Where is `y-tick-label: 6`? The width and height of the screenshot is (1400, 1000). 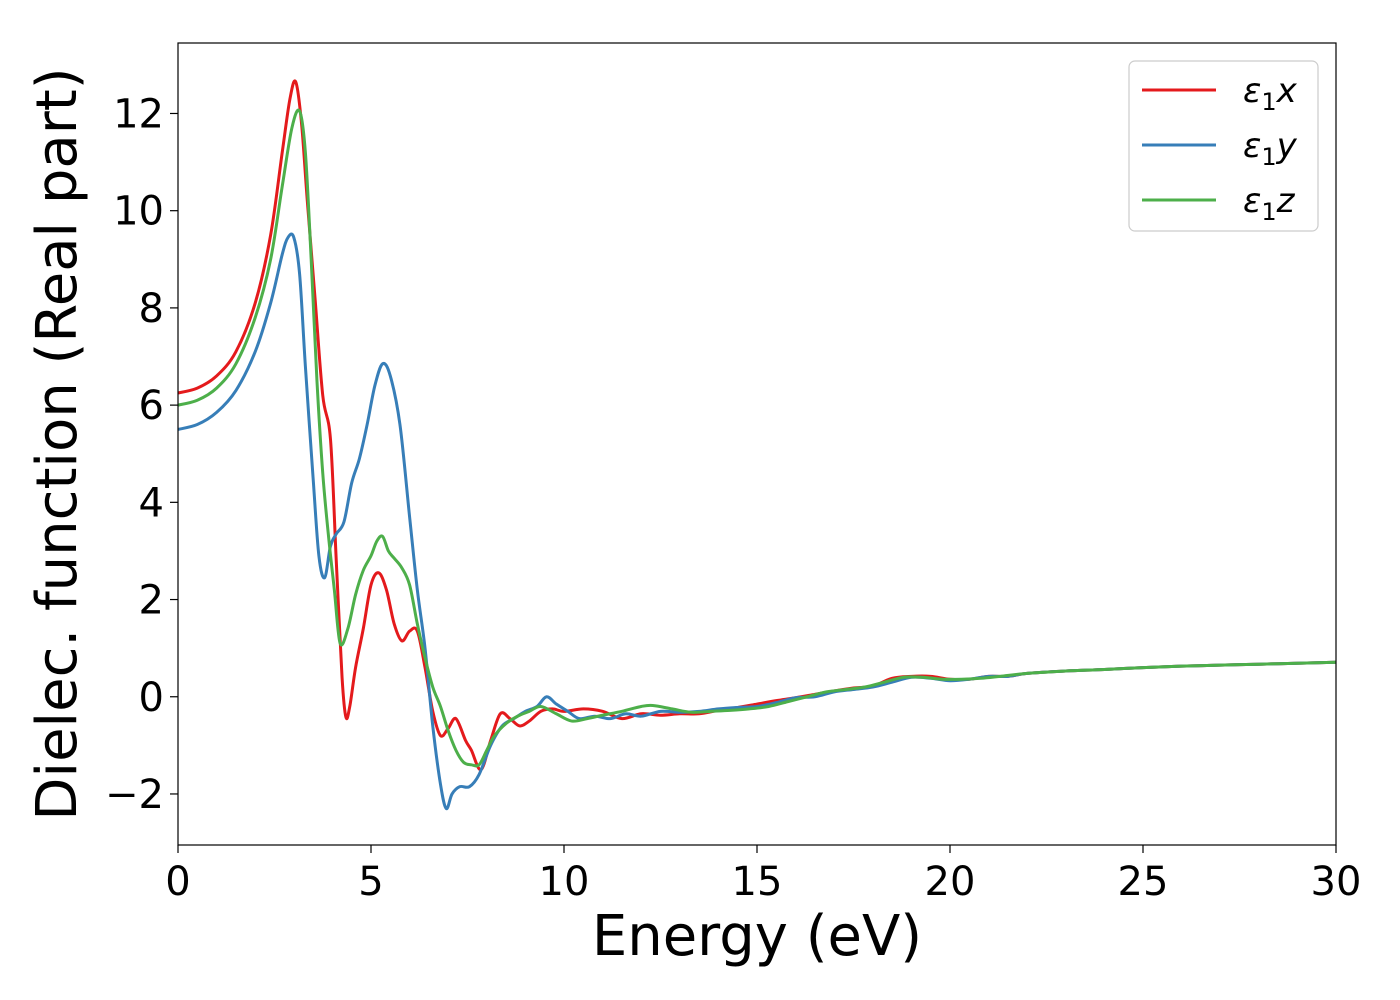
y-tick-label: 6 is located at coordinates (151, 406).